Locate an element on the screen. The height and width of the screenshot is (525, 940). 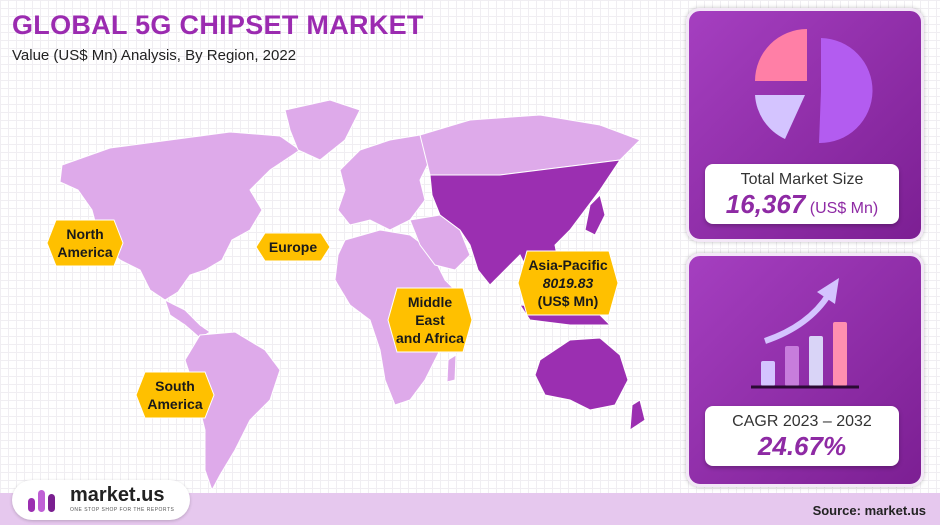
europe is located at coordinates (384, 182).